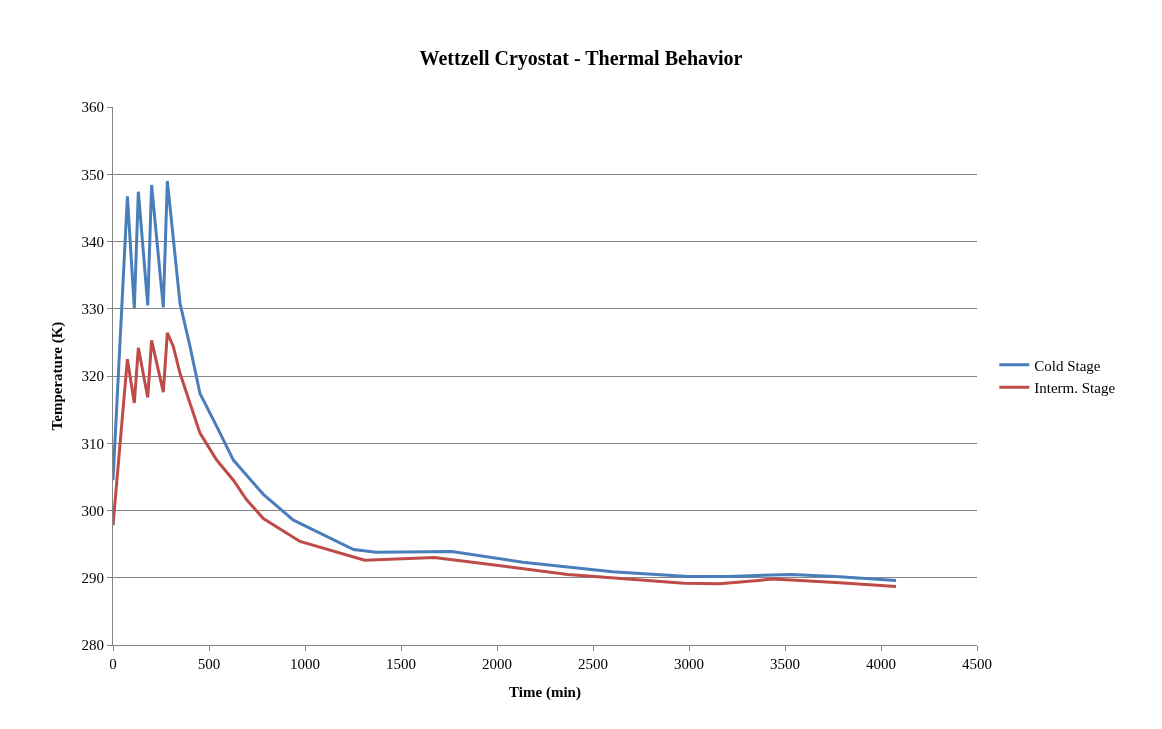 The image size is (1162, 729). What do you see at coordinates (305, 664) in the screenshot?
I see `x-tick-label: 1000` at bounding box center [305, 664].